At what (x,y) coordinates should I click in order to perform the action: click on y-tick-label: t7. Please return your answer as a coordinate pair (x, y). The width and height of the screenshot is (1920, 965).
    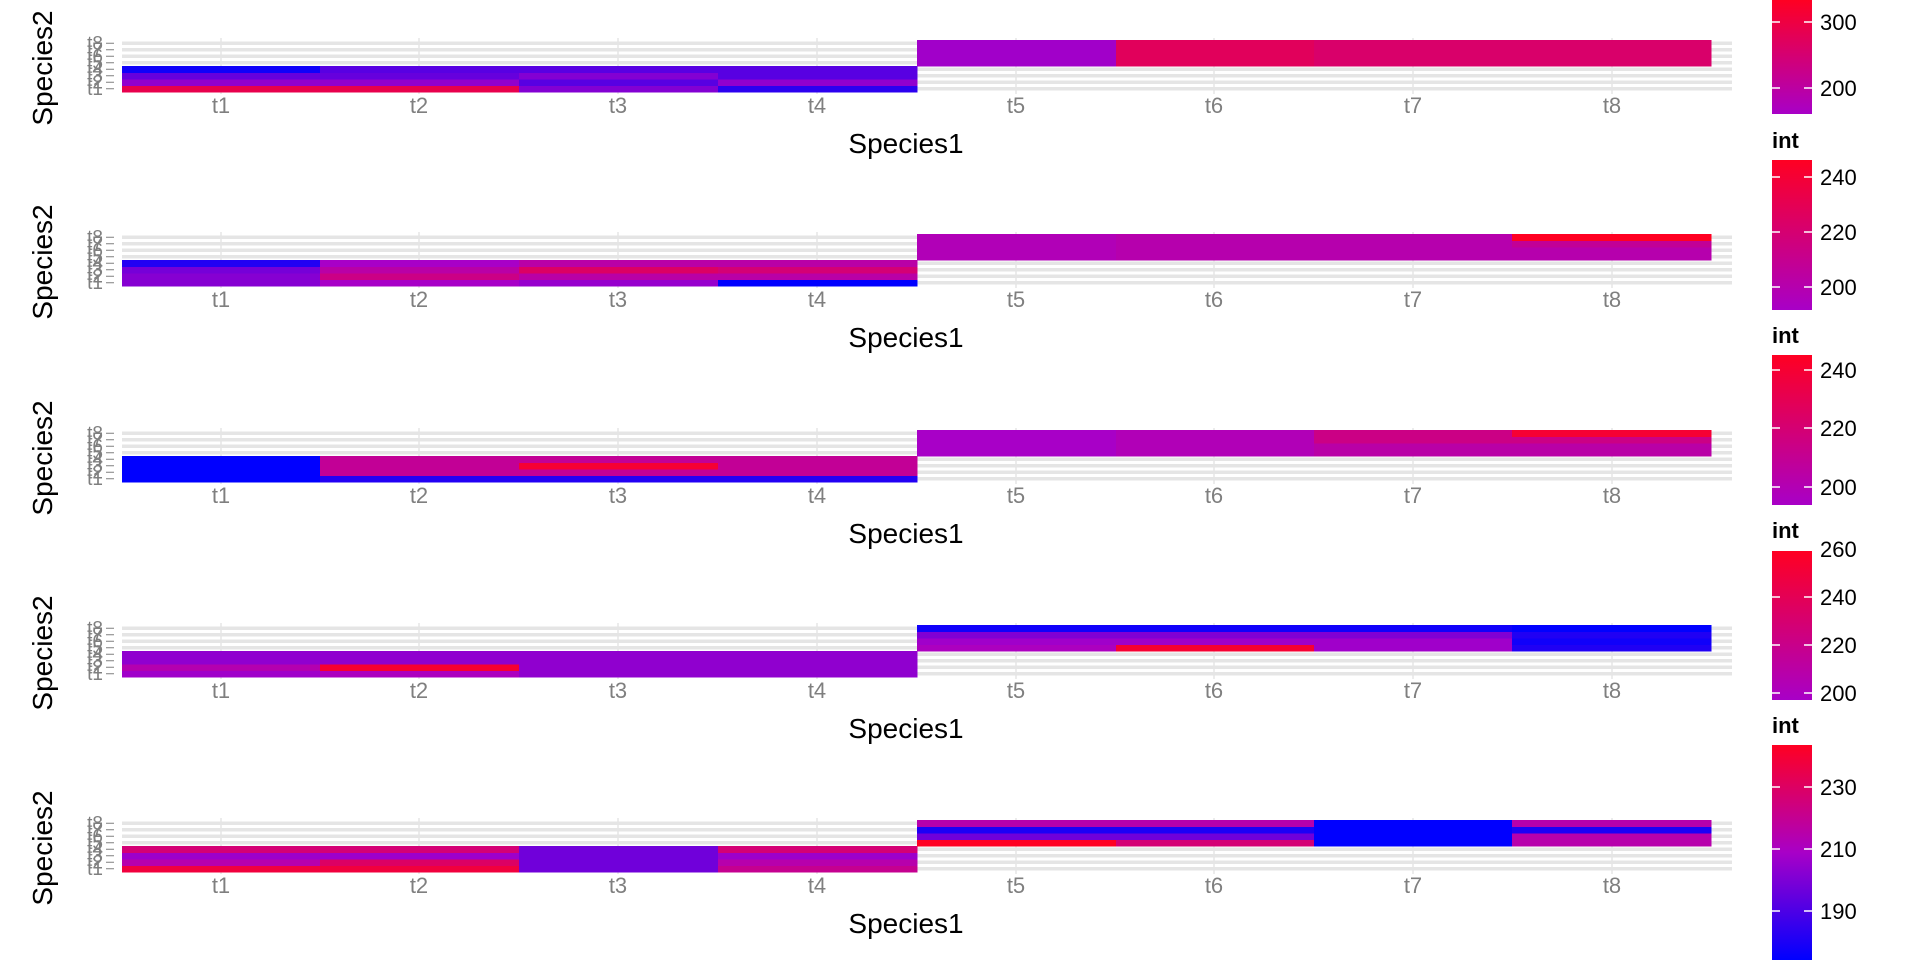
    Looking at the image, I should click on (95, 244).